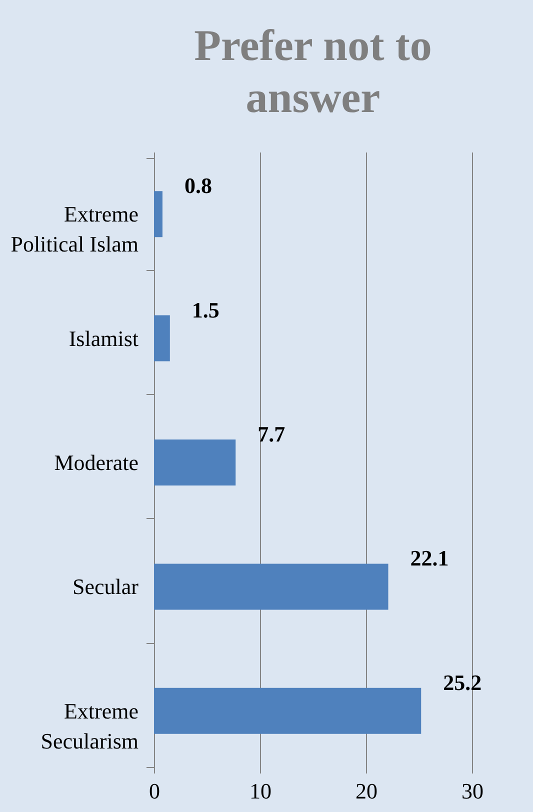 This screenshot has height=812, width=533. What do you see at coordinates (198, 185) in the screenshot?
I see `data-label: 0.8` at bounding box center [198, 185].